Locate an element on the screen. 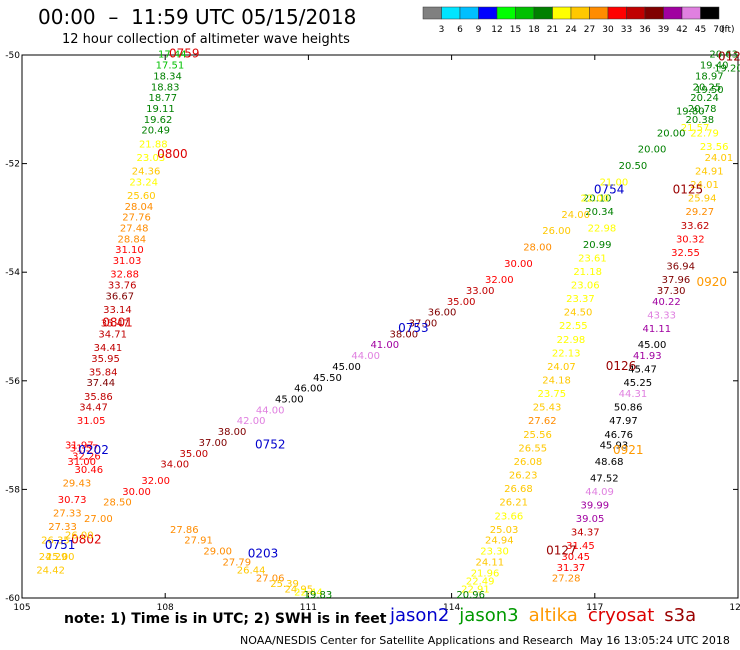 The width and height of the screenshot is (740, 650). swh-value-label: 30.32 is located at coordinates (690, 239).